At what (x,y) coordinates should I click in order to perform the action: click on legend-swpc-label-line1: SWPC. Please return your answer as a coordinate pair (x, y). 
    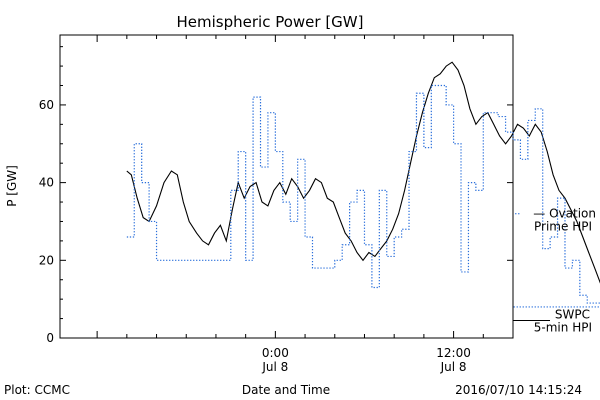
    Looking at the image, I should click on (572, 315).